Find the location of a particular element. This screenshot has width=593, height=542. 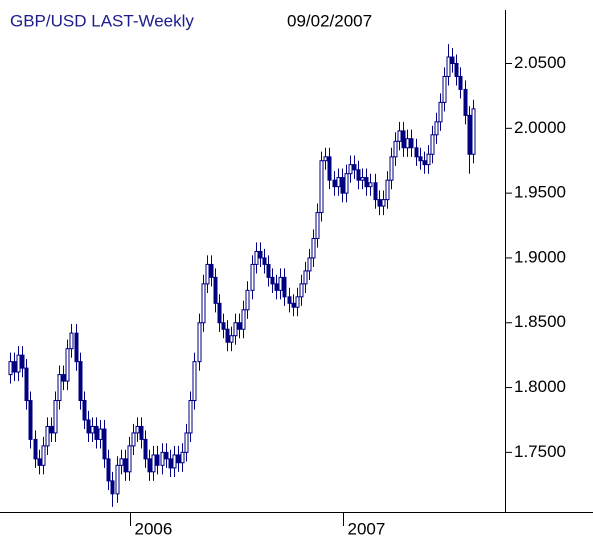

y-tick-label: 2.0500 is located at coordinates (540, 62).